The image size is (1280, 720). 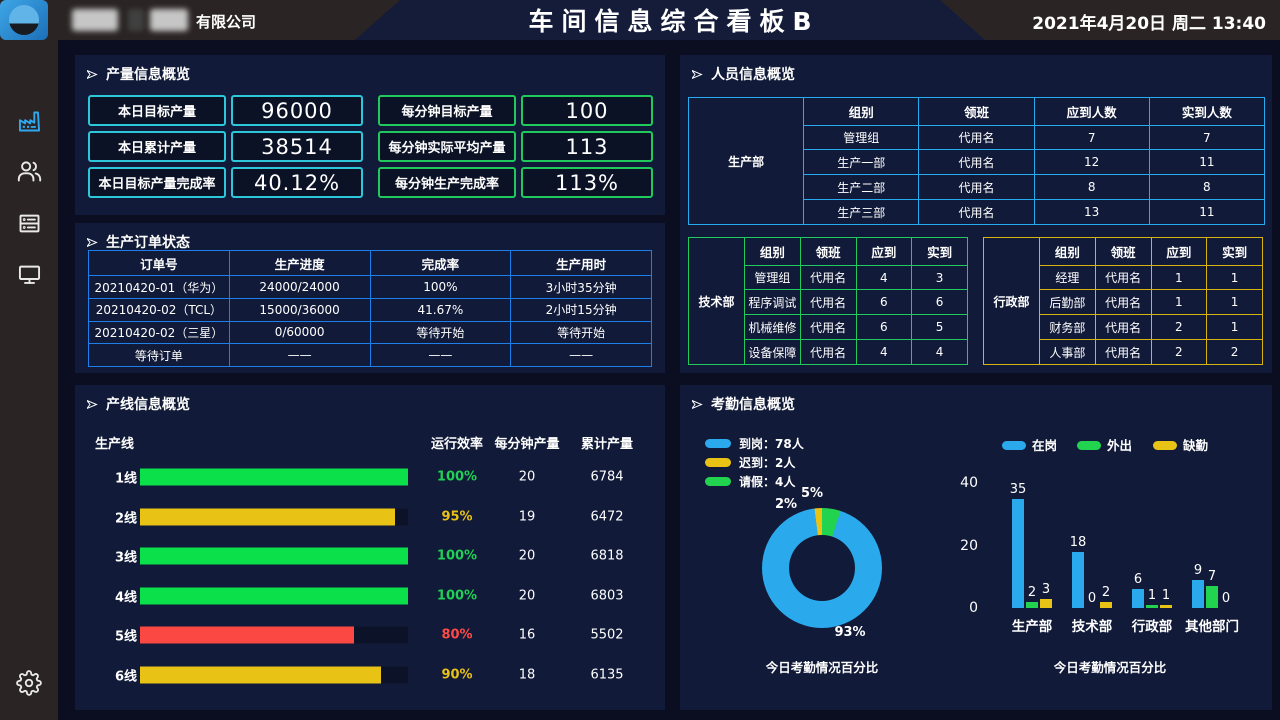 I want to click on slice-percent-label: 2%, so click(x=786, y=504).